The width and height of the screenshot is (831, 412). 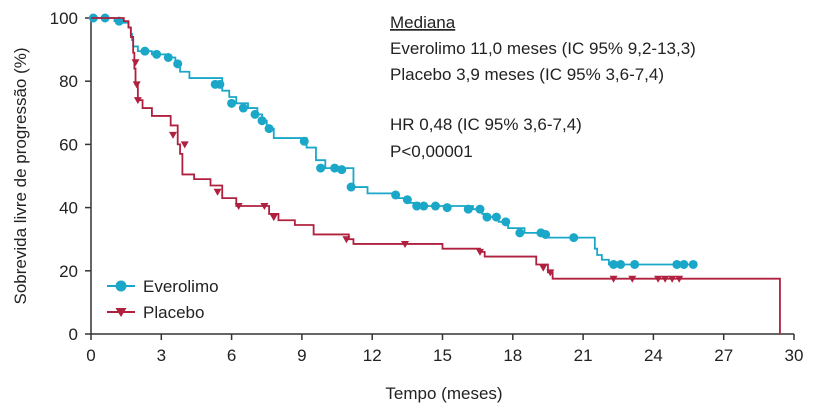 I want to click on y-tick-label-80: 80, so click(x=68, y=81).